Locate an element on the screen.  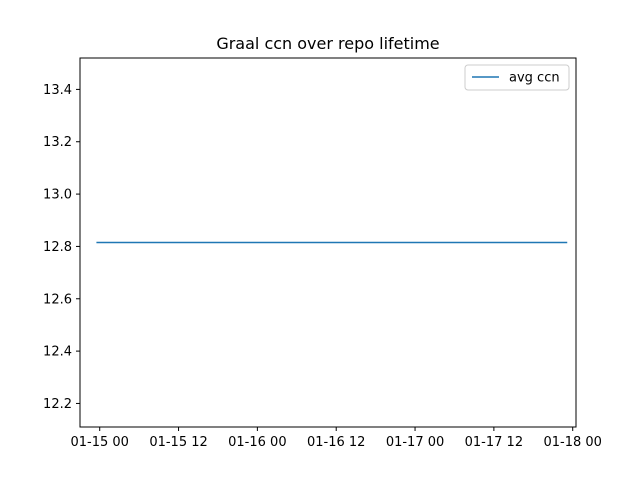
legend-label: avg ccn is located at coordinates (534, 78).